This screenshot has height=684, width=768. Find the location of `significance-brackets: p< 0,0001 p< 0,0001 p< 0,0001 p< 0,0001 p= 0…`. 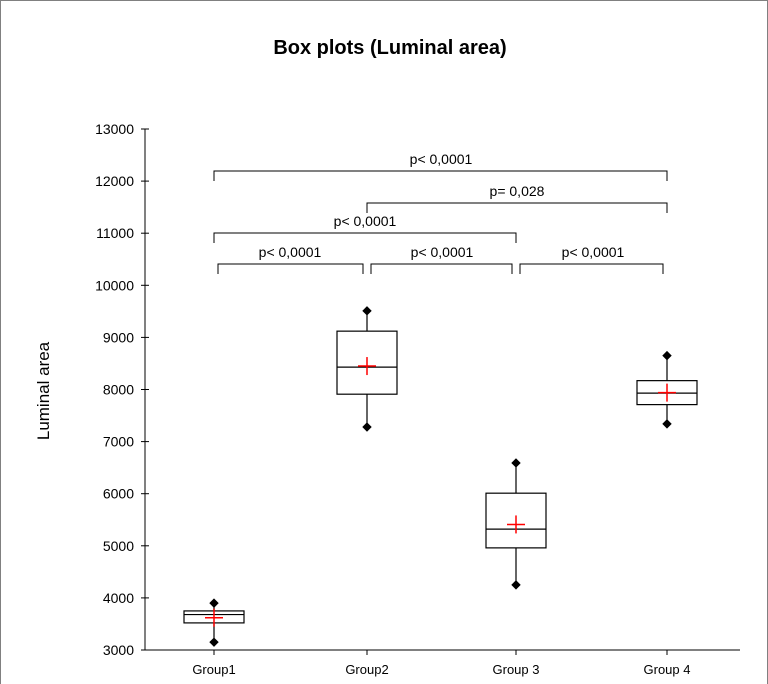

significance-brackets: p< 0,0001 p< 0,0001 p< 0,0001 p< 0,0001 p= 0… is located at coordinates (440, 212).